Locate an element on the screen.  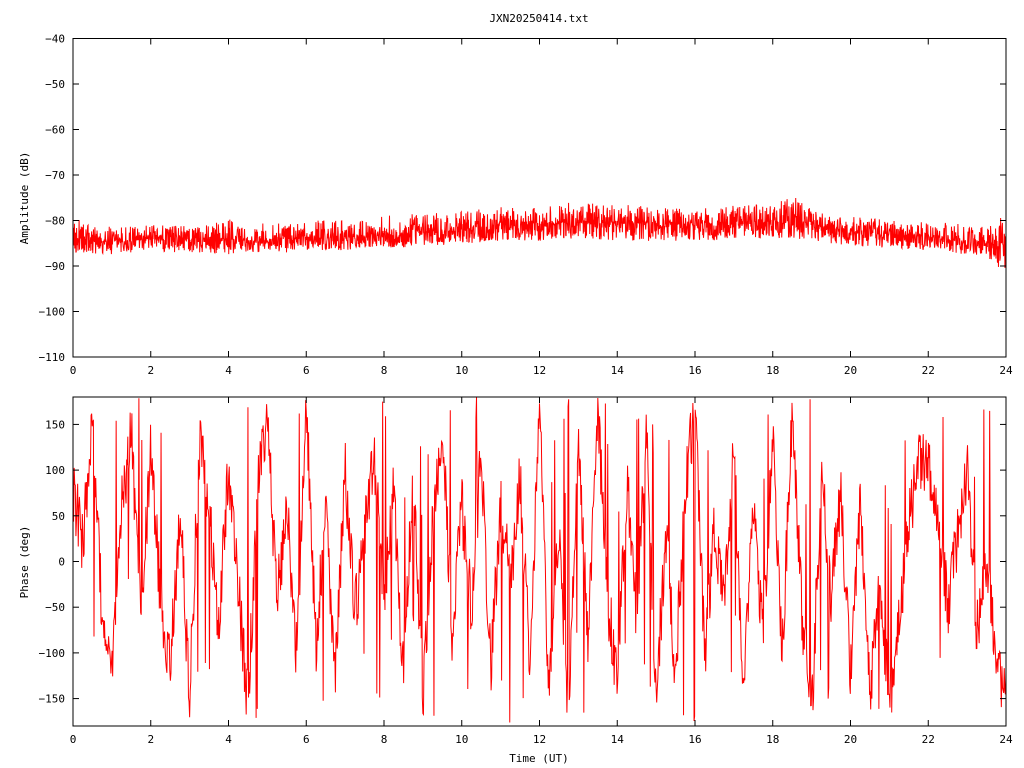
y-tick-label: 150 is located at coordinates (55, 424).